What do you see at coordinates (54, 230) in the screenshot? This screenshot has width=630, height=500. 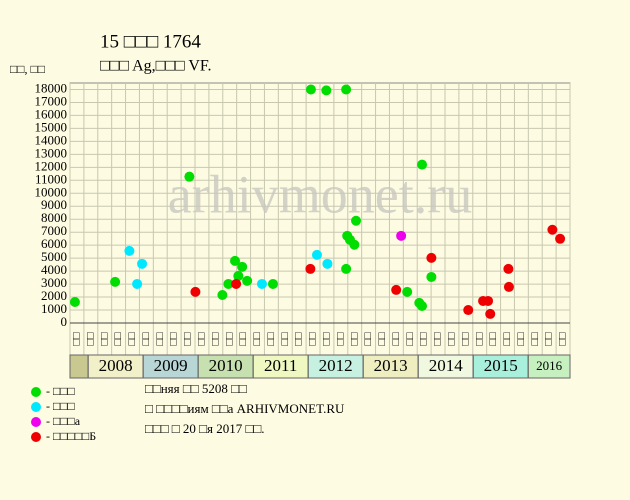 I see `y-tick-label: 7000` at bounding box center [54, 230].